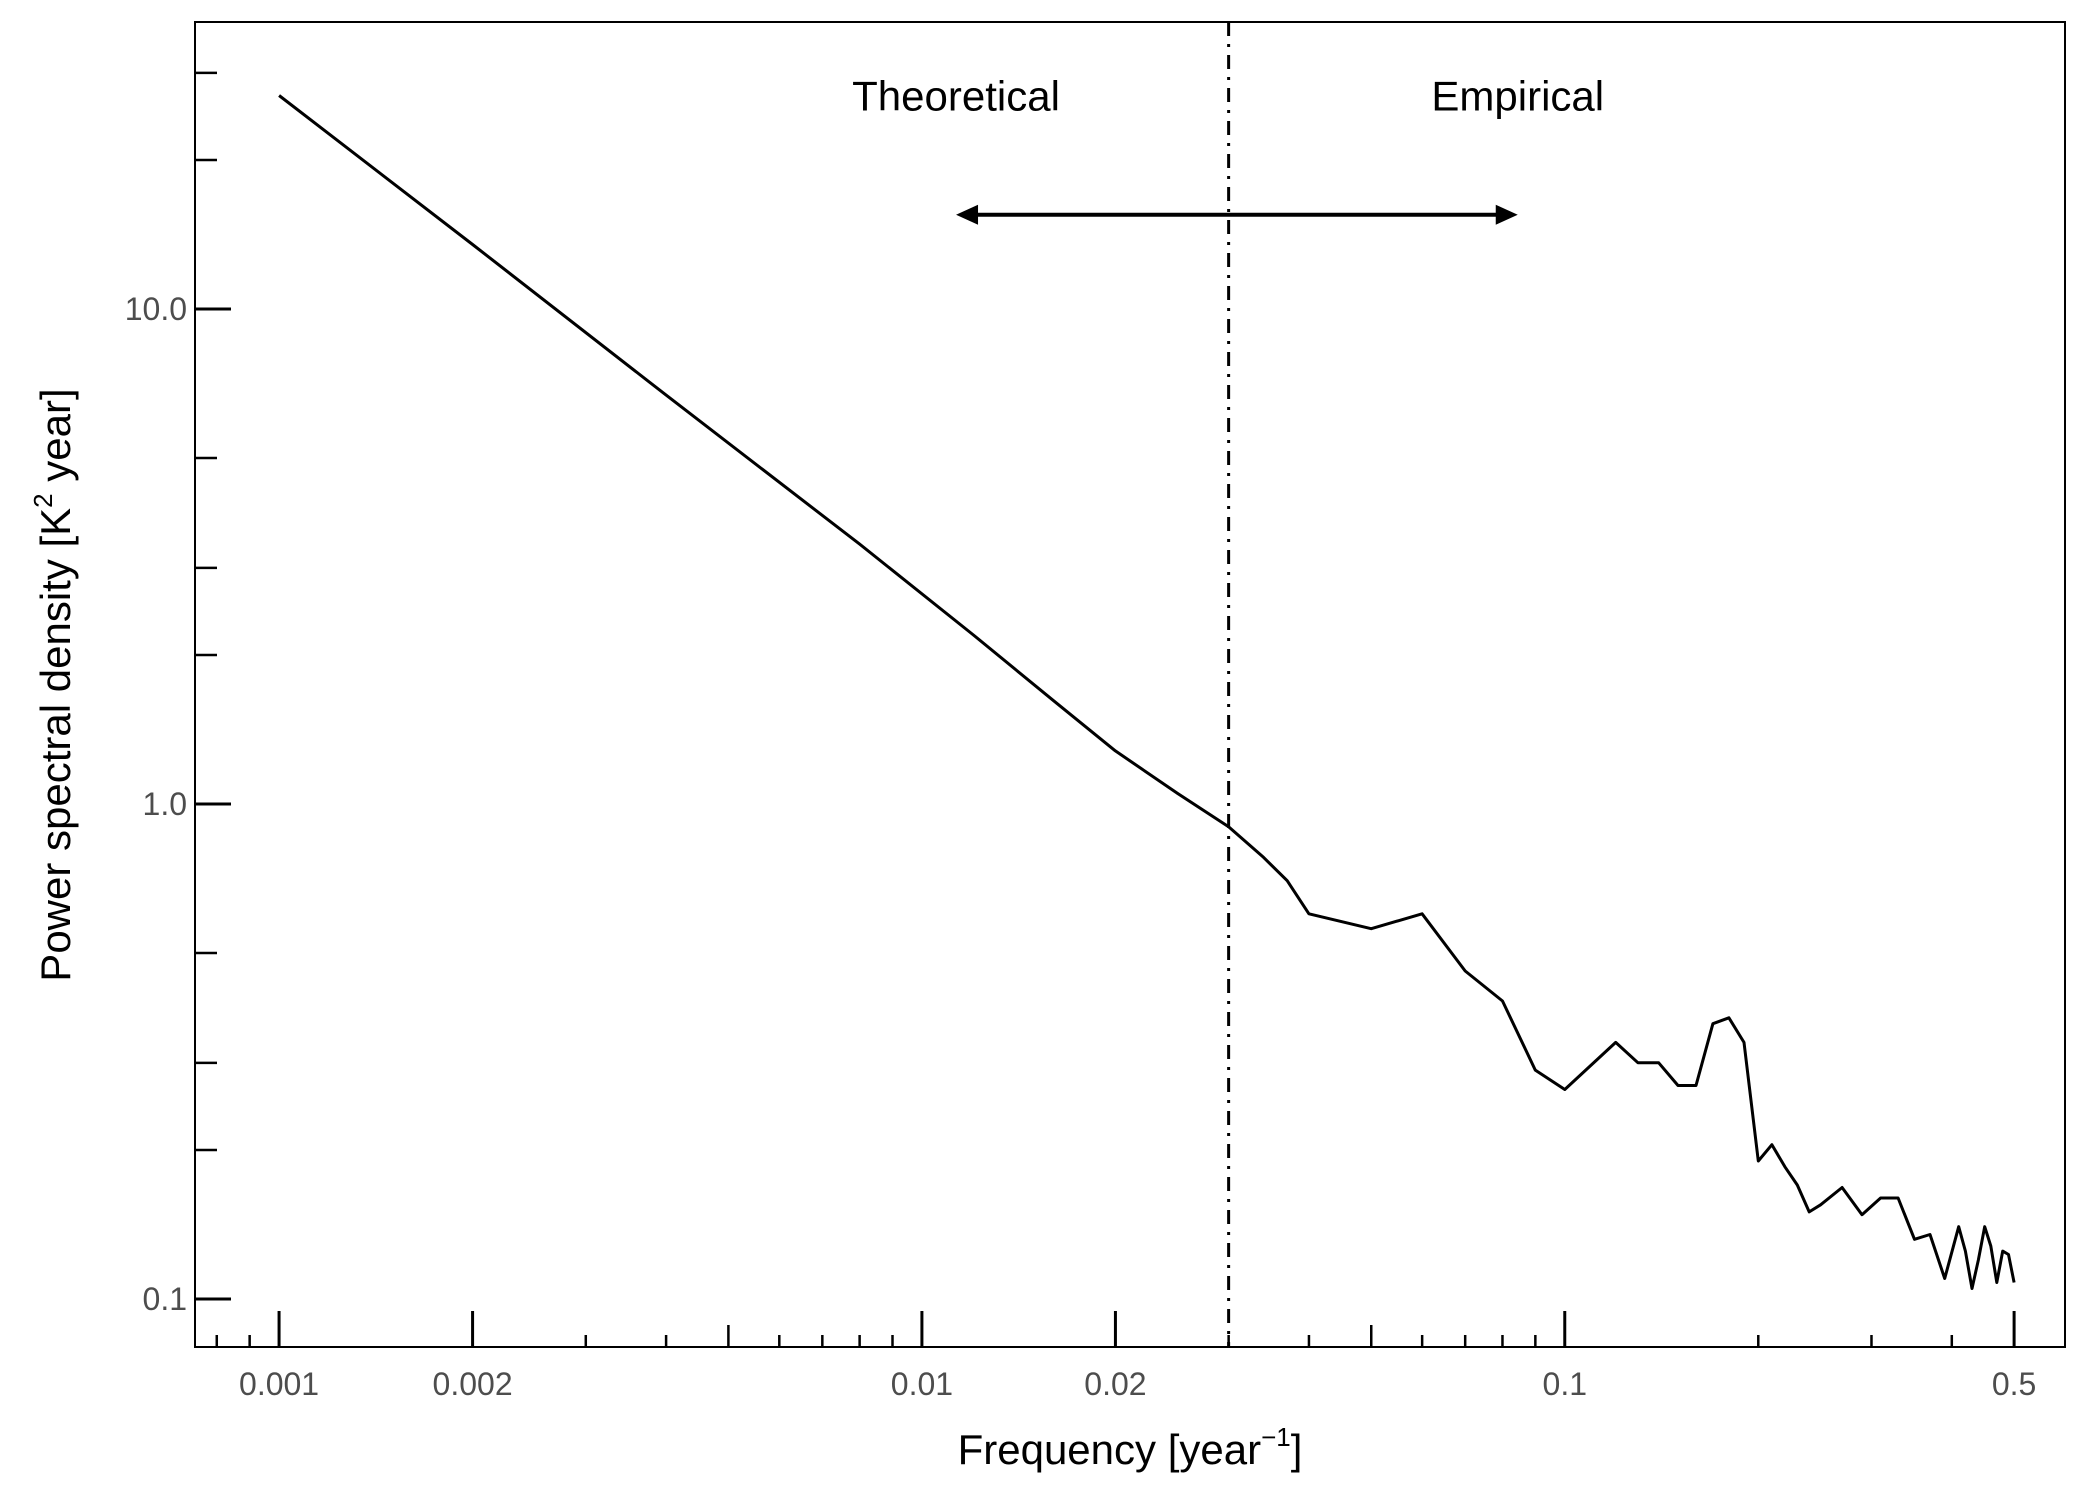 Image resolution: width=2100 pixels, height=1500 pixels. Describe the element at coordinates (165, 1299) in the screenshot. I see `y-tick-label: 0.1` at that location.